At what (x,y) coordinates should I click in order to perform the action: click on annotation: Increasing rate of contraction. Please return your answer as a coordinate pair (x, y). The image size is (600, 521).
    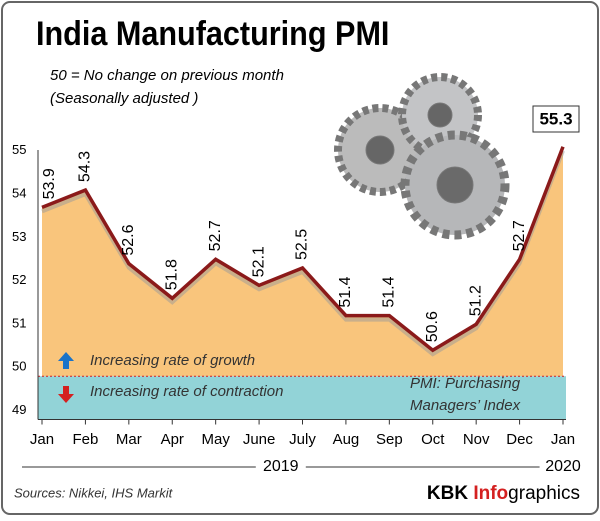
    Looking at the image, I should click on (186, 391).